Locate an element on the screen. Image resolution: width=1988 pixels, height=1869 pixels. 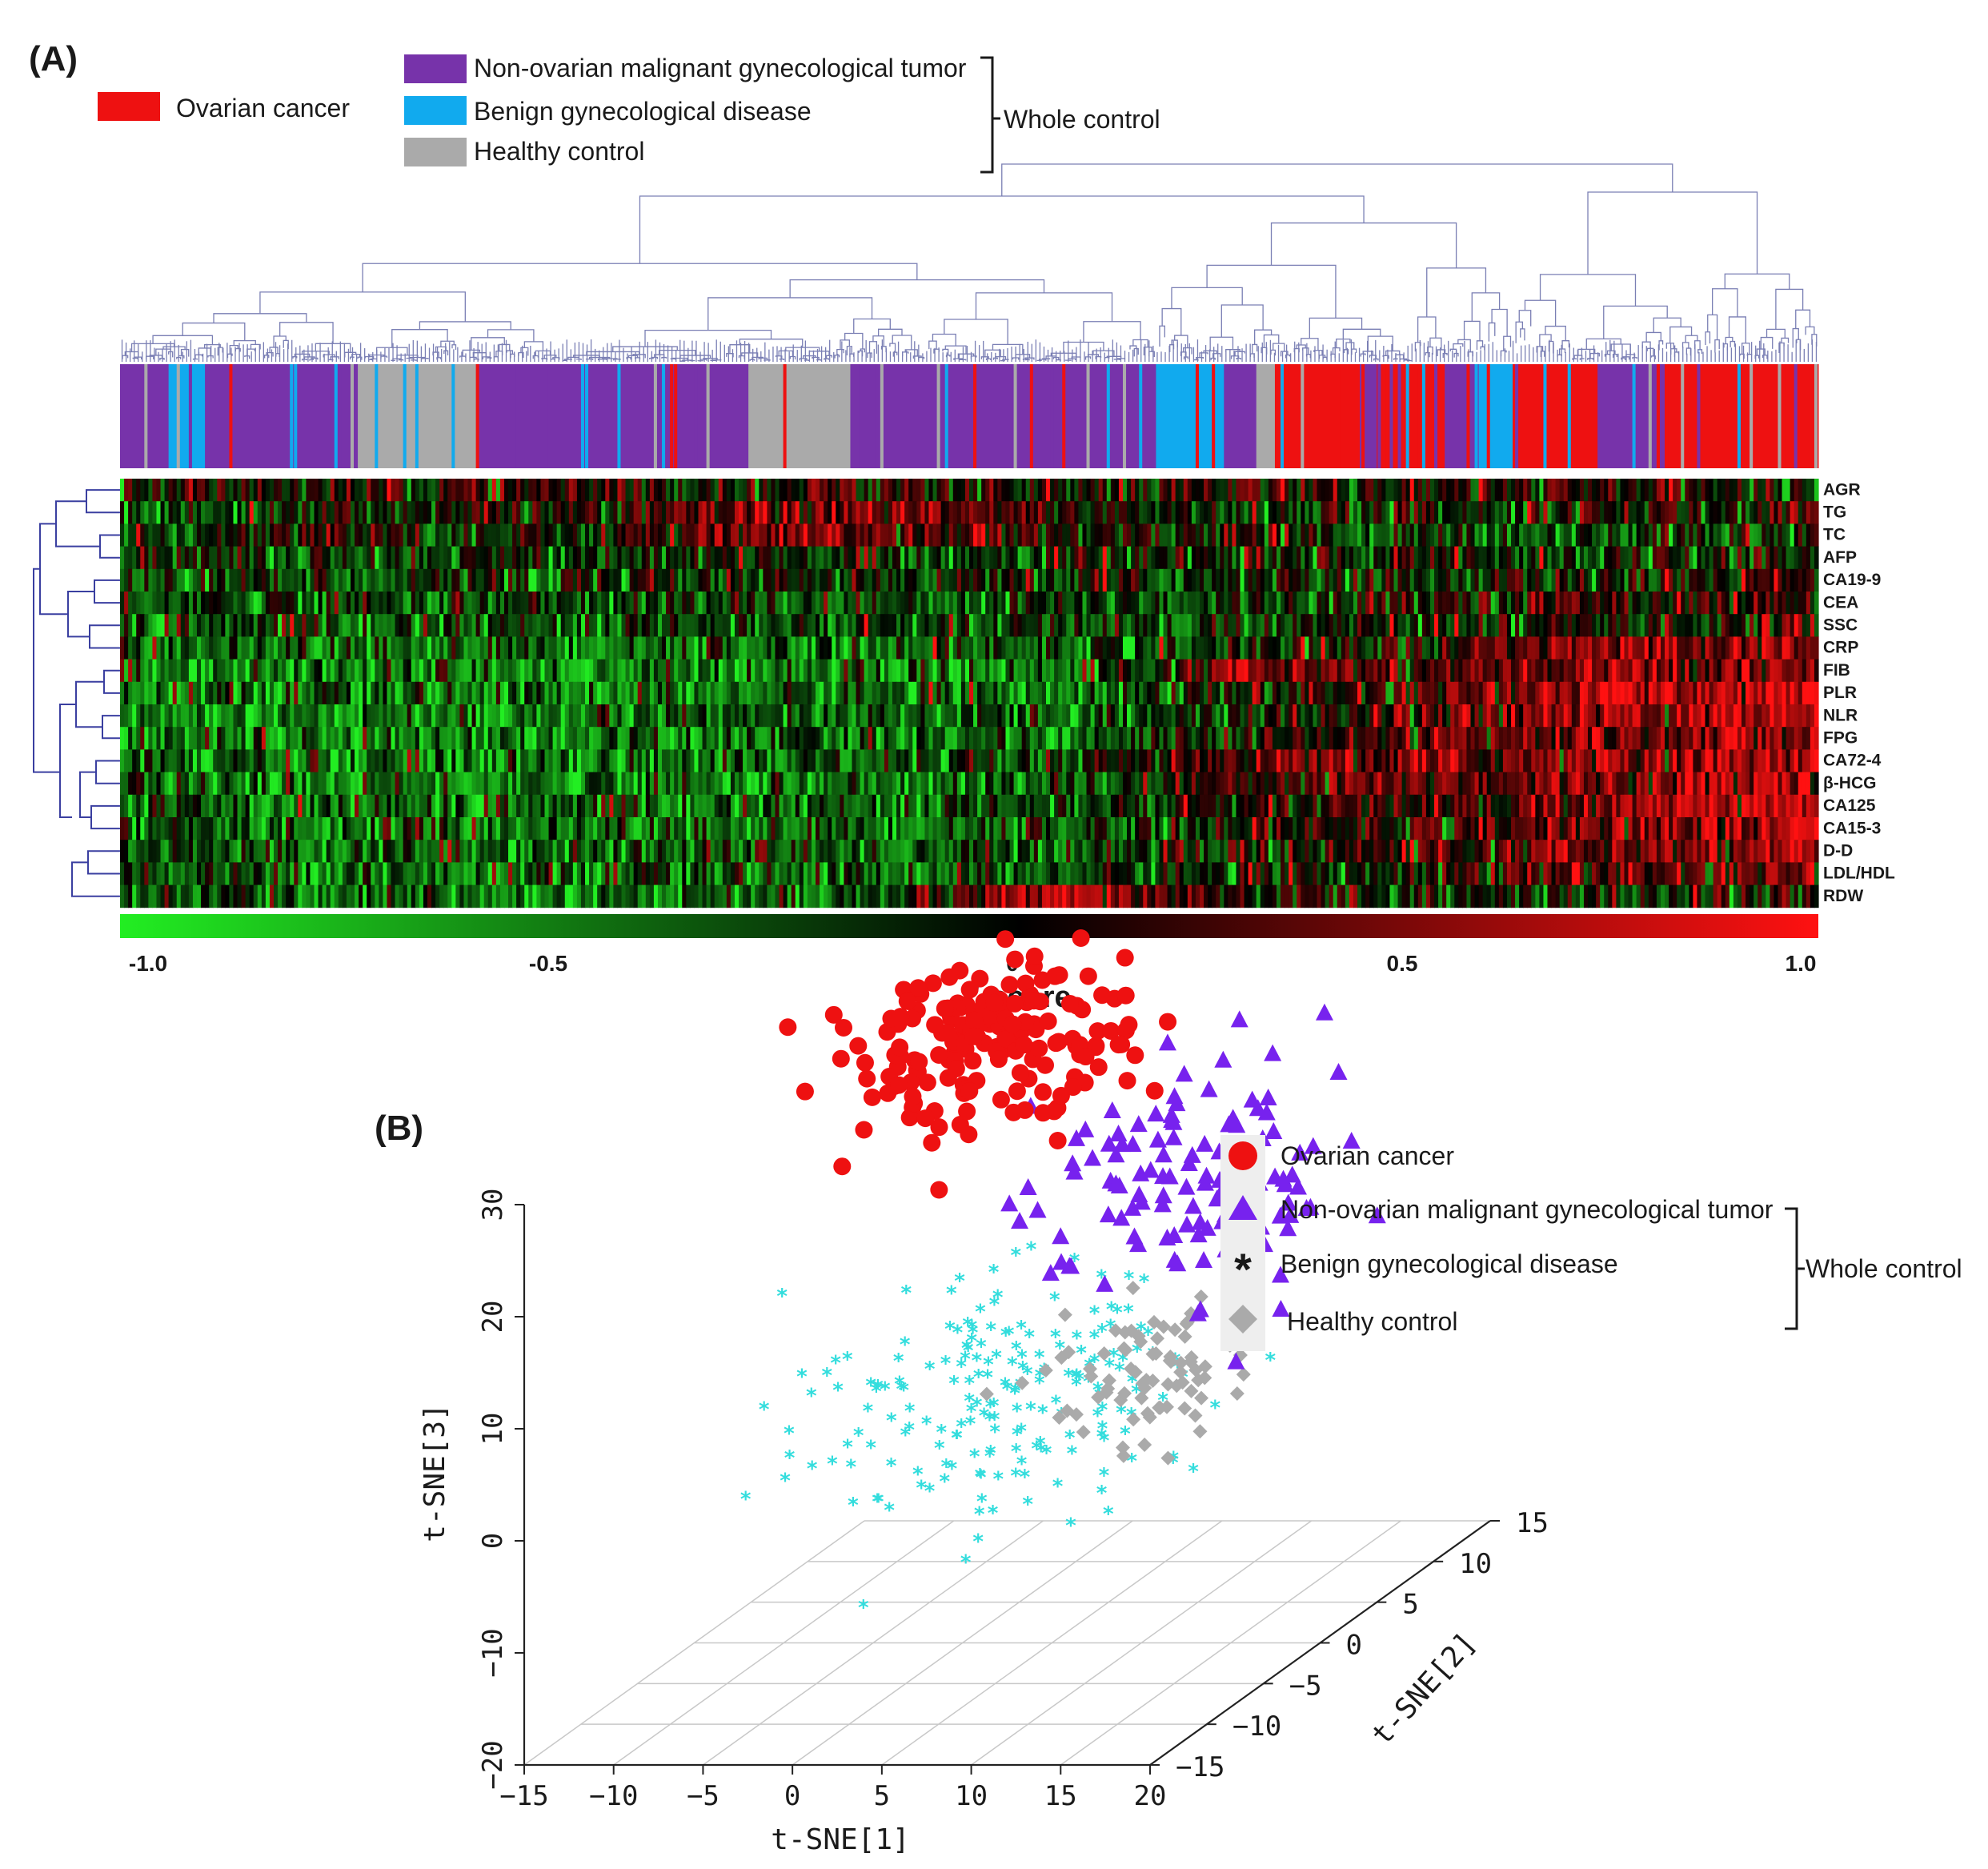
row-dendro-link is located at coordinates (81, 614).